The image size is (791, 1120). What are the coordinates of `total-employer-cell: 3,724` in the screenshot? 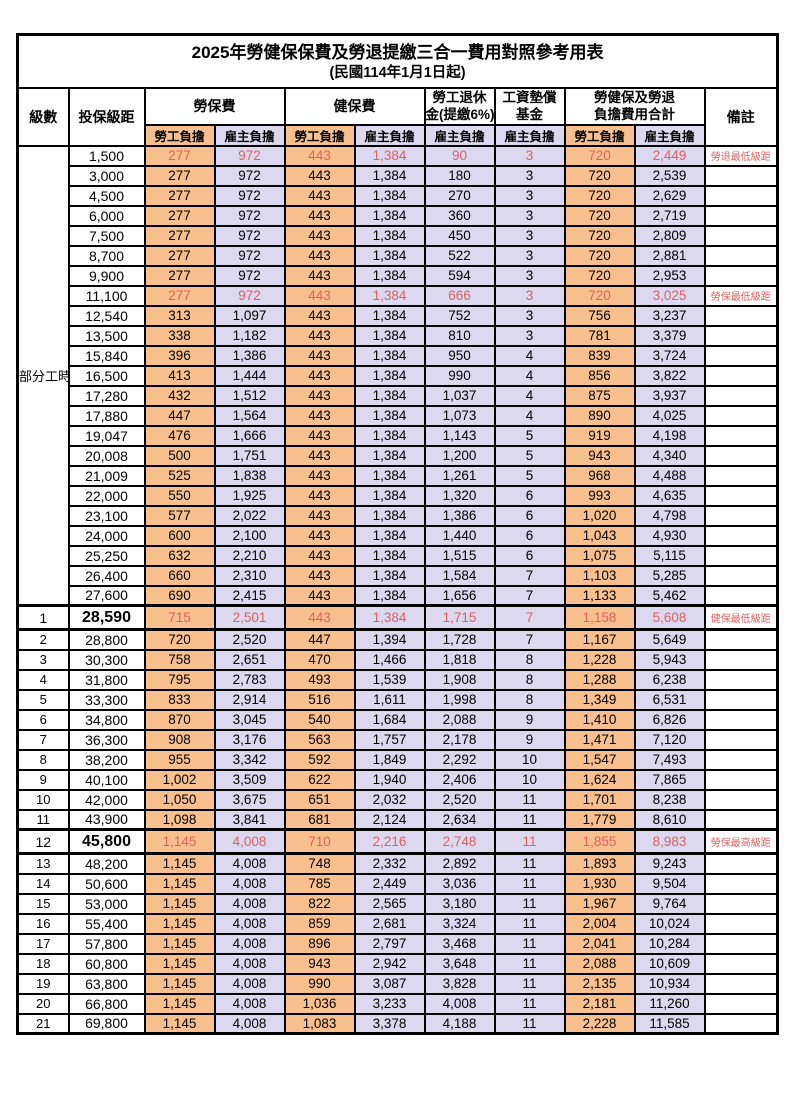 It's located at (669, 355).